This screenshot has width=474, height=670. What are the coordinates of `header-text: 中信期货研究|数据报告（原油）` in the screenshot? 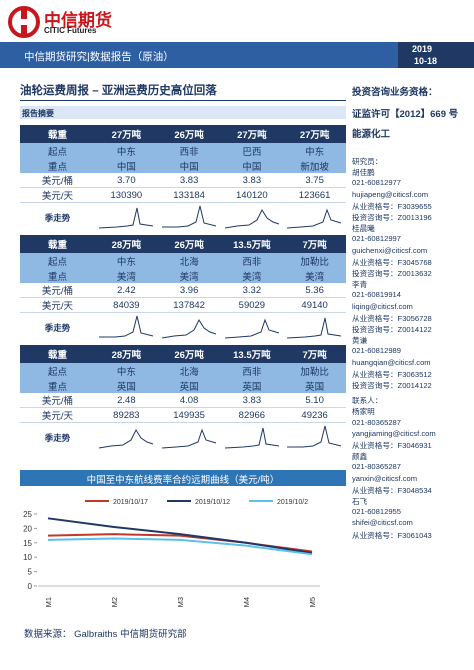 It's located at (99, 57).